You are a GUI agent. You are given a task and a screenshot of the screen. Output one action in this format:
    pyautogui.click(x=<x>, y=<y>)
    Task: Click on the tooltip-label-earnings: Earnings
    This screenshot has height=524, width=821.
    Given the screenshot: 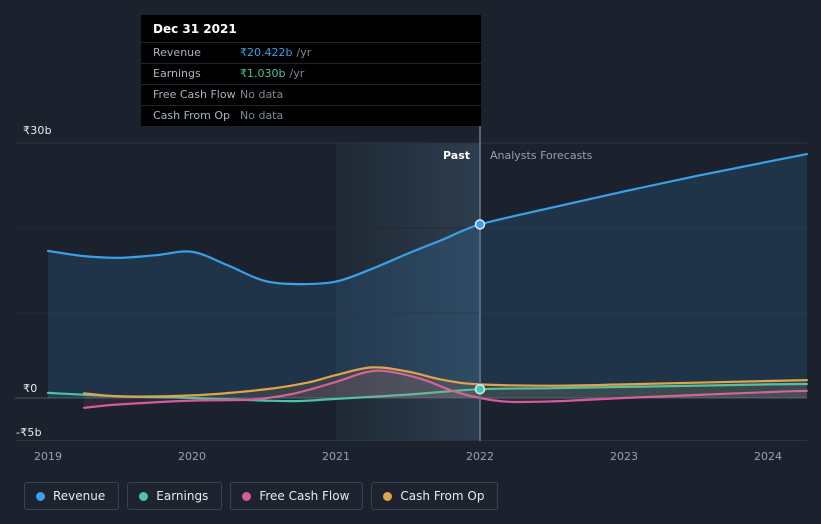 What is the action you would take?
    pyautogui.click(x=177, y=73)
    